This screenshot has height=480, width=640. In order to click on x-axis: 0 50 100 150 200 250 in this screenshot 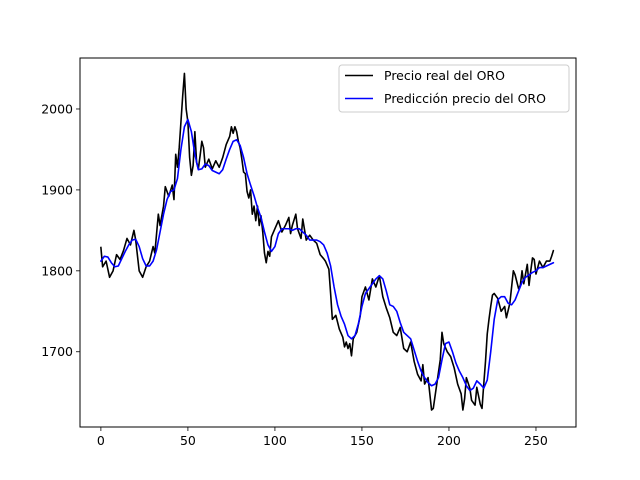, I will do `click(322, 437)`.